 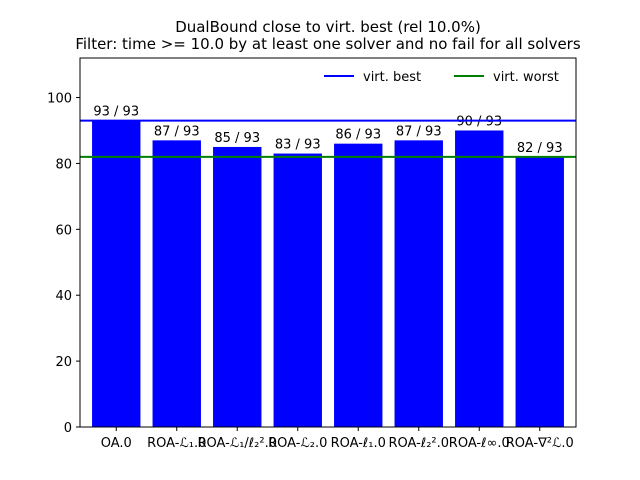 What do you see at coordinates (237, 138) in the screenshot?
I see `bar-value-label: 85 / 93` at bounding box center [237, 138].